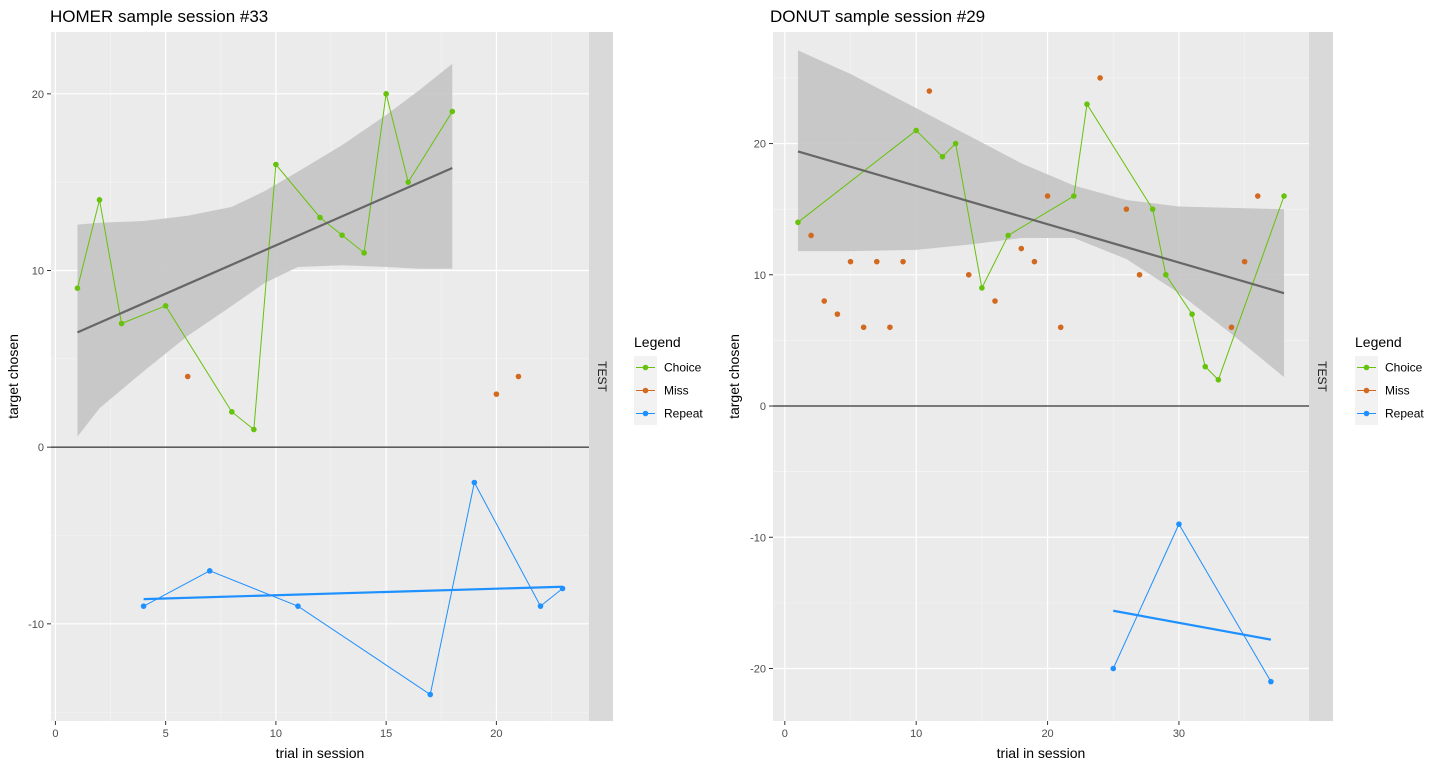  I want to click on confidence-ribbon-choice, so click(1041, 214).